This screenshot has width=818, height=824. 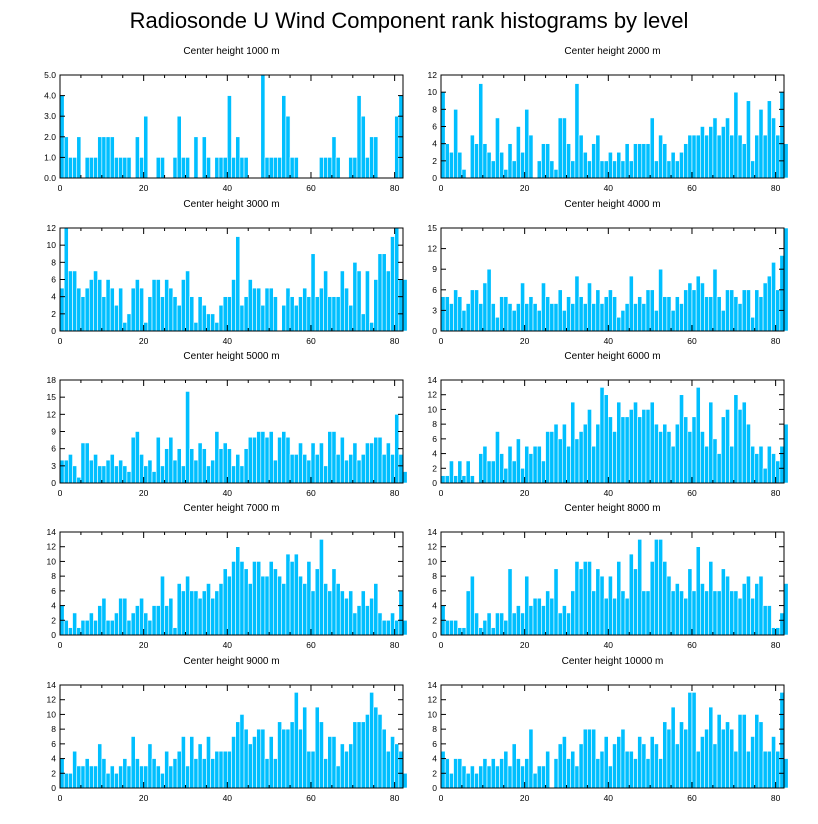 I want to click on histogram-panel-4: Center height 4000 m 0 3 6 9 12 15 0 20 40 60 80, so click(x=608, y=272).